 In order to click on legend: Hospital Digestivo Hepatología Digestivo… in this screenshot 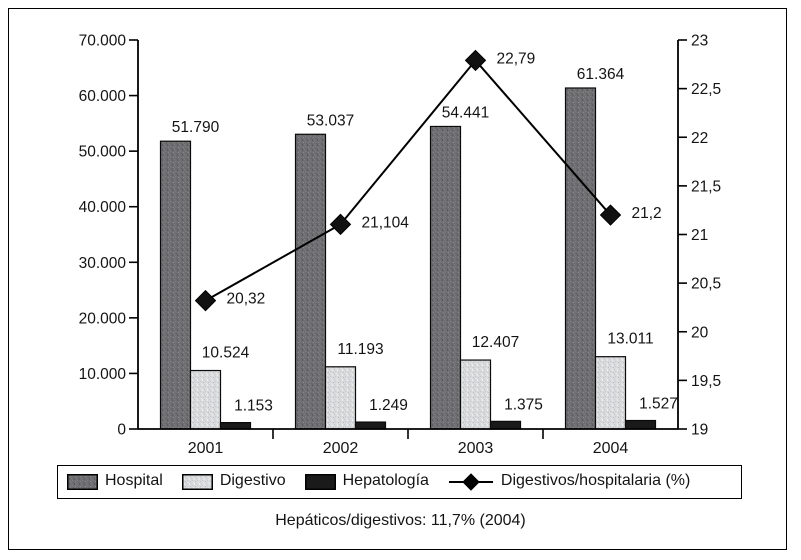, I will do `click(399, 482)`.